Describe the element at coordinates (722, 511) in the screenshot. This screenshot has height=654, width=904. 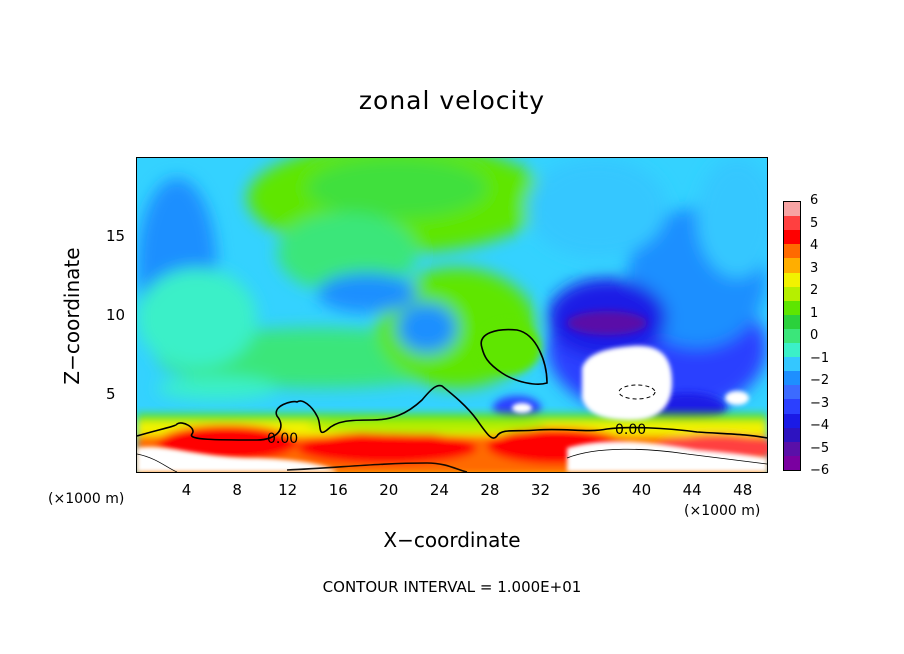
I see `x-unit-right: (×1000 m)` at that location.